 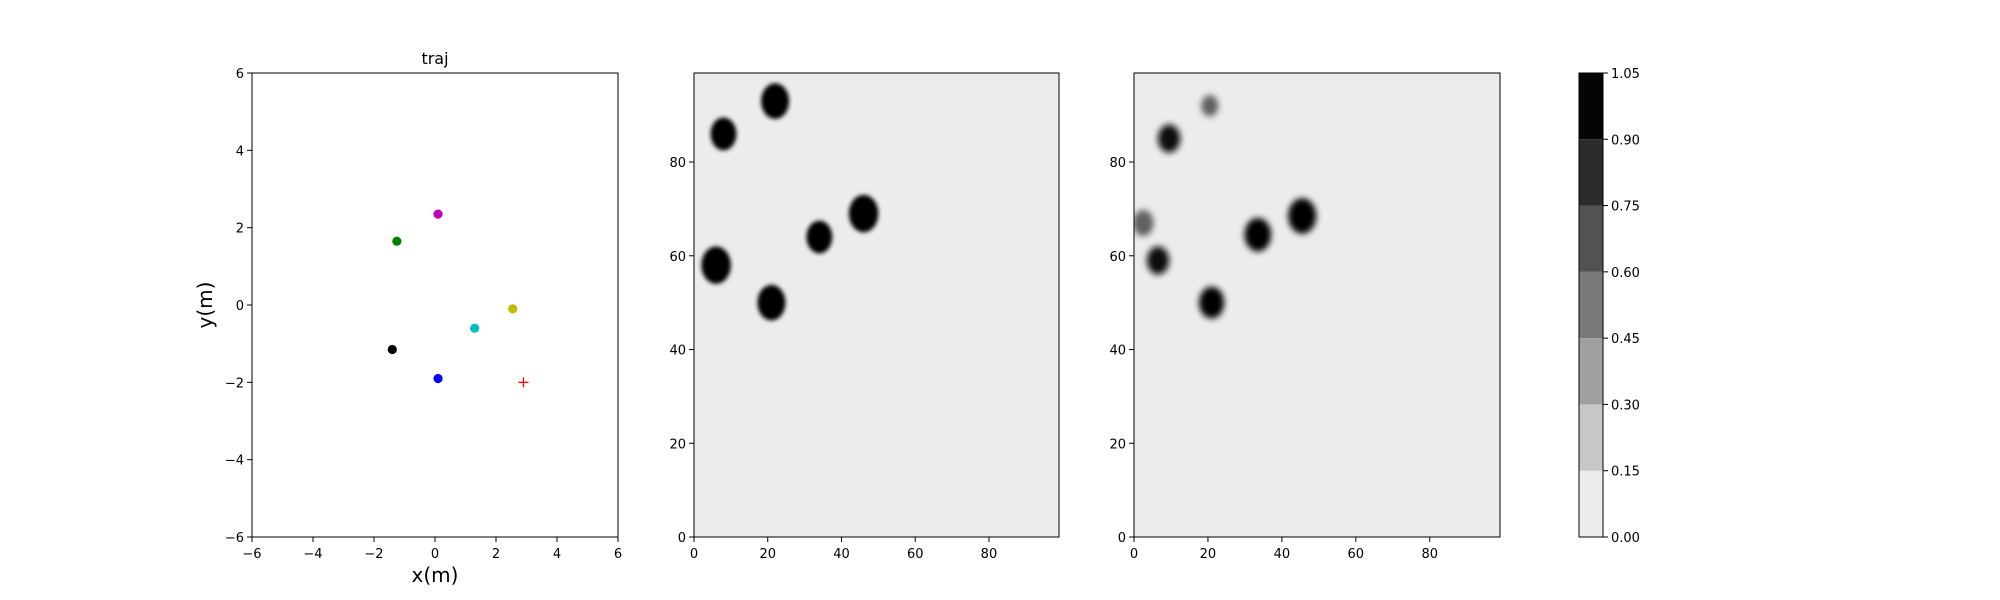 I want to click on colorbar: 0.00 0.15 0.30 0.45 0.60 0.75 0.90 1.05, so click(x=1609, y=306).